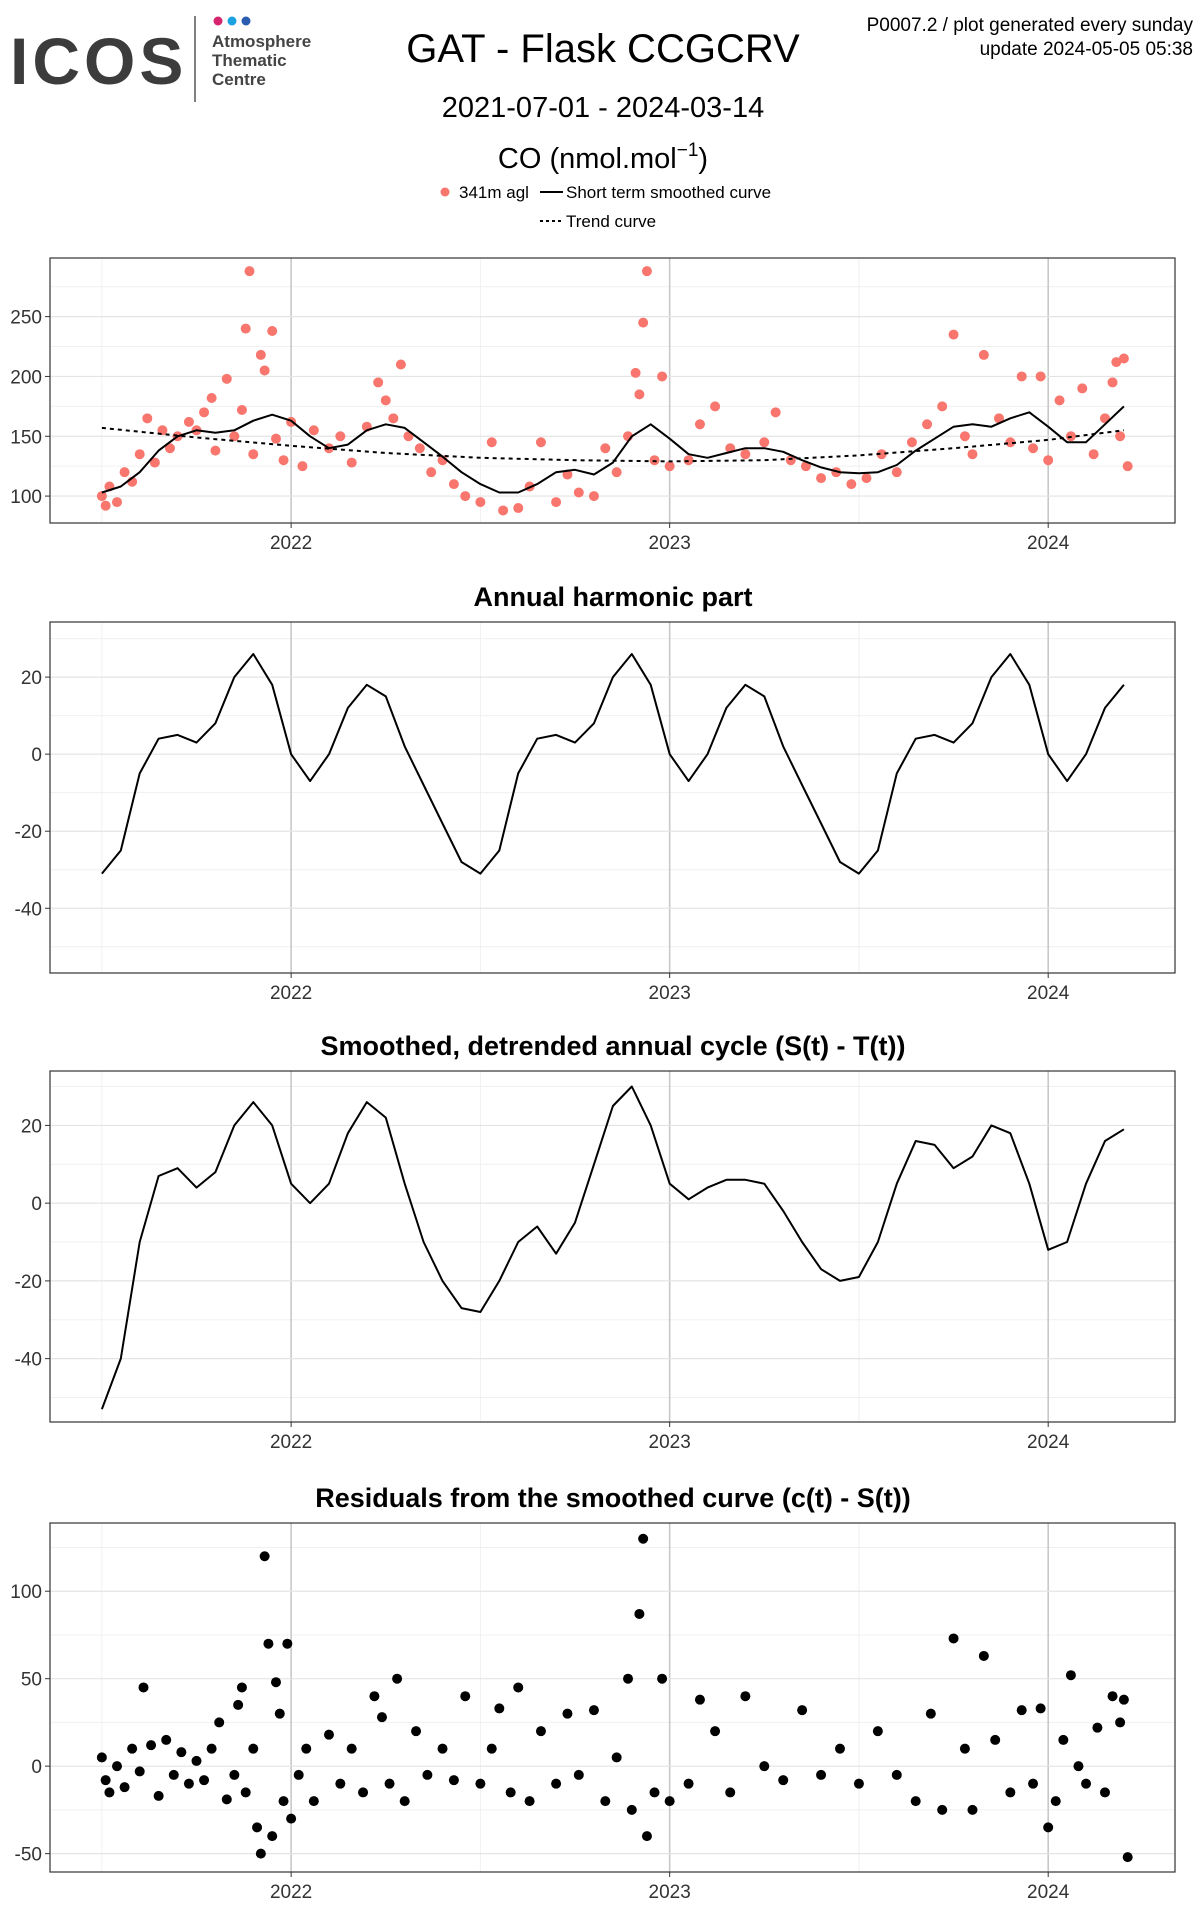  Describe the element at coordinates (26, 318) in the screenshot. I see `y-tick-label: 250` at that location.